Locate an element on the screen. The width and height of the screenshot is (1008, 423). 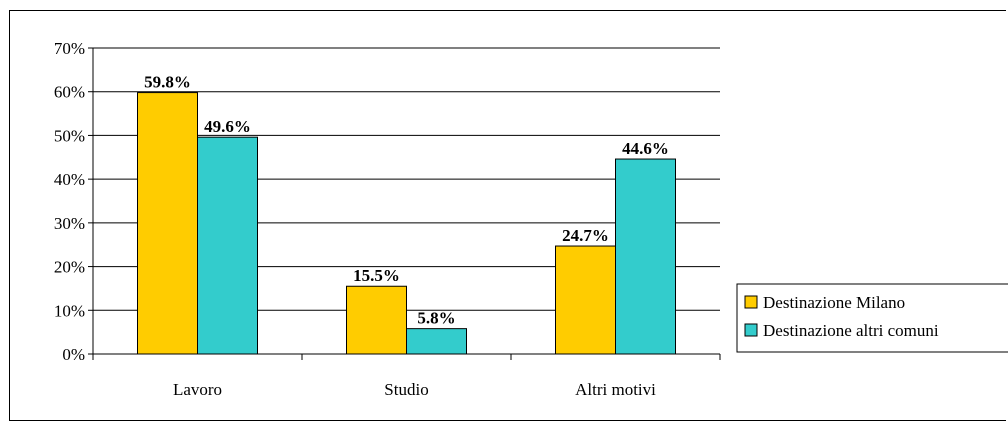
y-tick-label: 60% is located at coordinates (69, 92).